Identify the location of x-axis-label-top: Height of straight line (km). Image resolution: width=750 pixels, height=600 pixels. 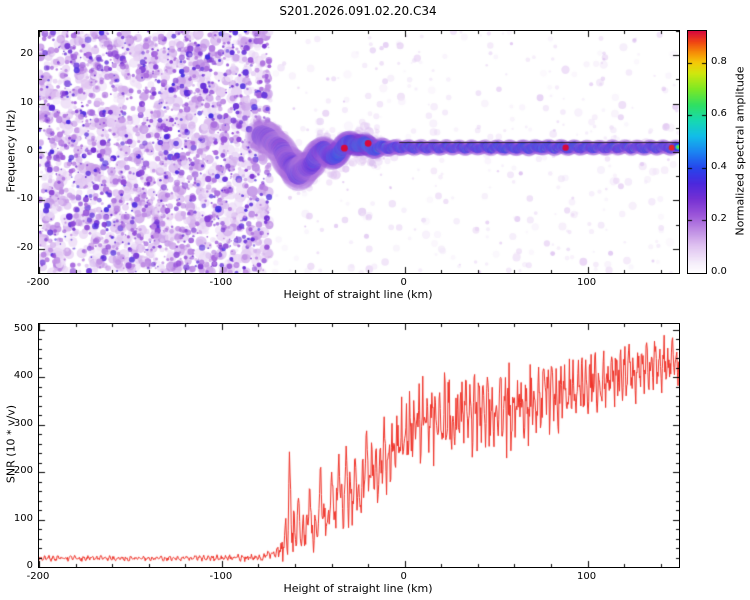
(358, 294).